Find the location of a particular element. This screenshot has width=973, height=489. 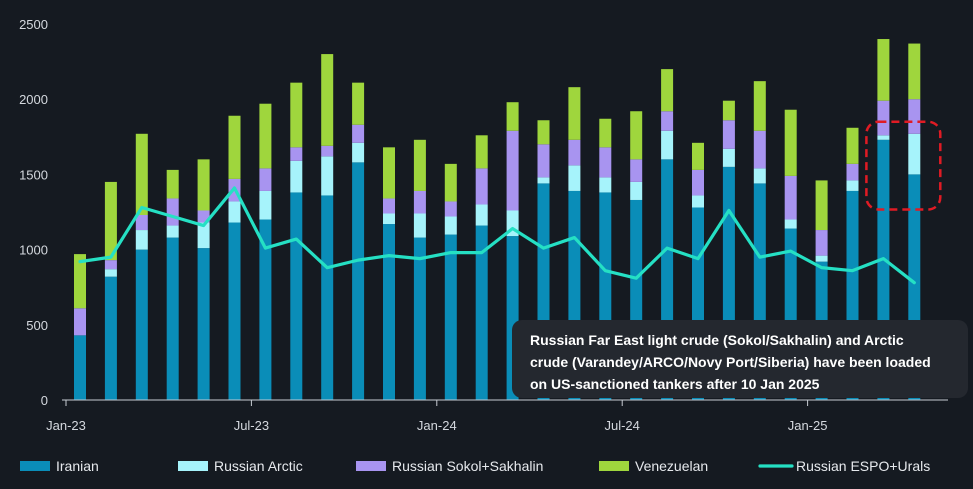

y-axis: 0 500 1000 1500 2000 2500 is located at coordinates (33, 212).